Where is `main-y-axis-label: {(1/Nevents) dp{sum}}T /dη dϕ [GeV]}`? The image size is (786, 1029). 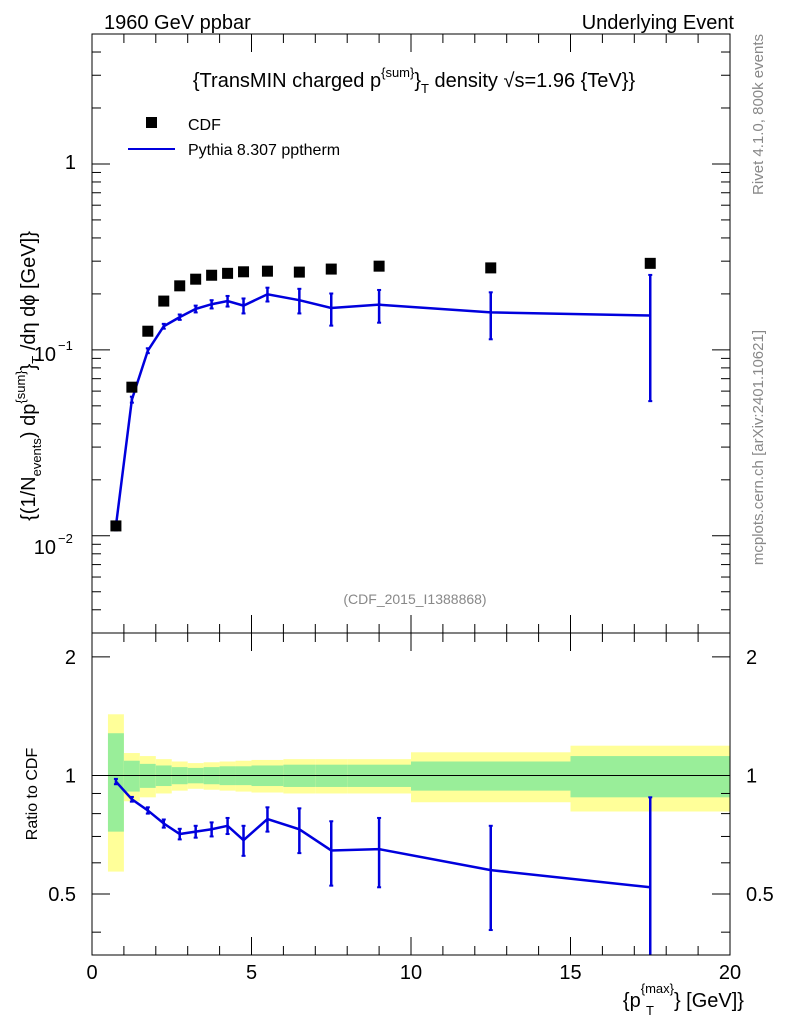 main-y-axis-label: {(1/Nevents) dp{sum}}T /dη dϕ [GeV]} is located at coordinates (28, 376).